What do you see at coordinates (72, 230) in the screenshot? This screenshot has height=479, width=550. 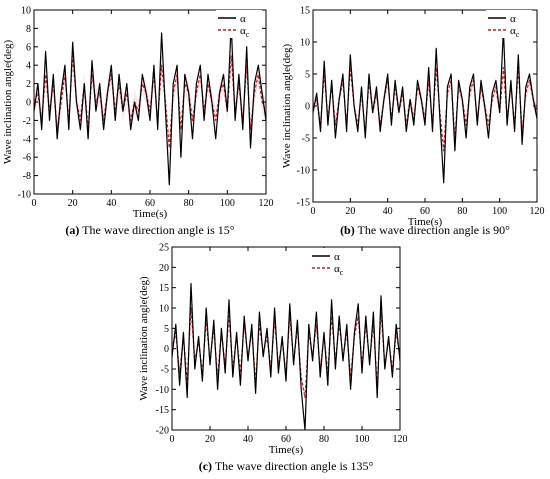 I see `caption-label: (a)` at bounding box center [72, 230].